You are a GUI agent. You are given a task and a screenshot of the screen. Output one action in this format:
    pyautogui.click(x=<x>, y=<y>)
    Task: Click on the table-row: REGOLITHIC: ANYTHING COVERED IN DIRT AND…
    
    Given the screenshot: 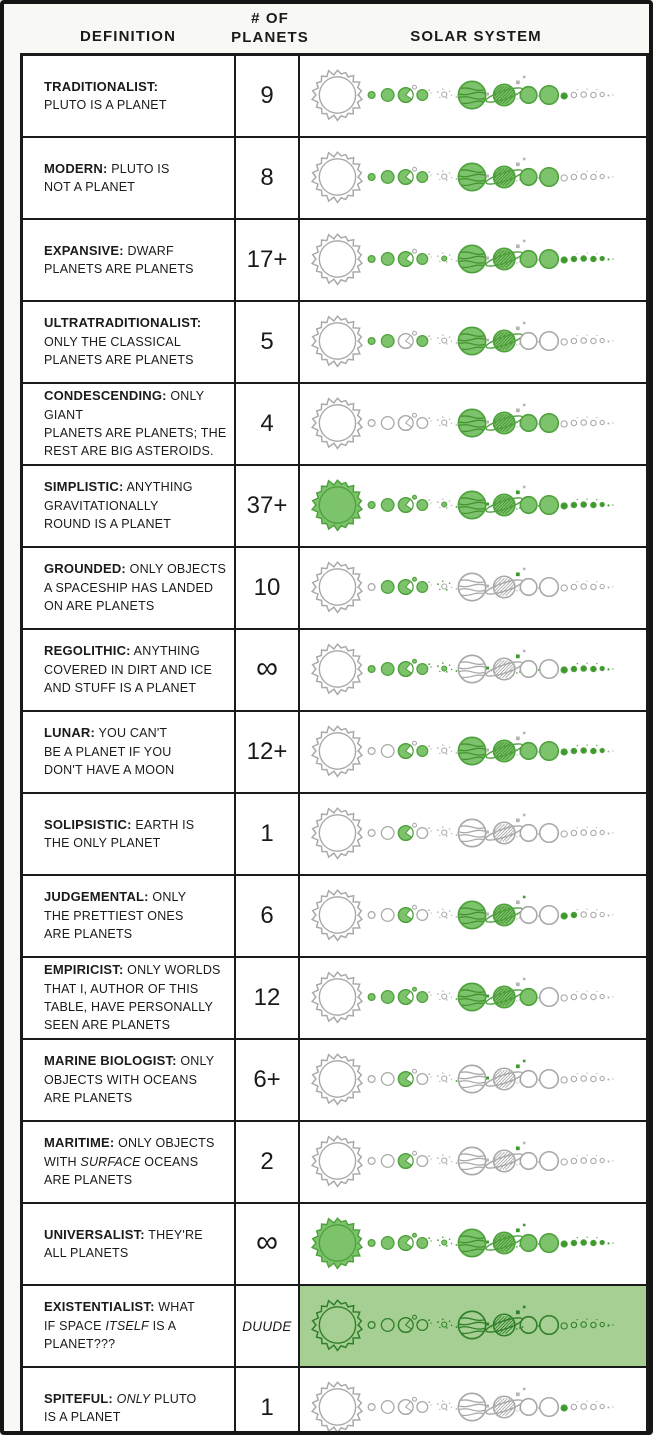 What is the action you would take?
    pyautogui.click(x=334, y=671)
    